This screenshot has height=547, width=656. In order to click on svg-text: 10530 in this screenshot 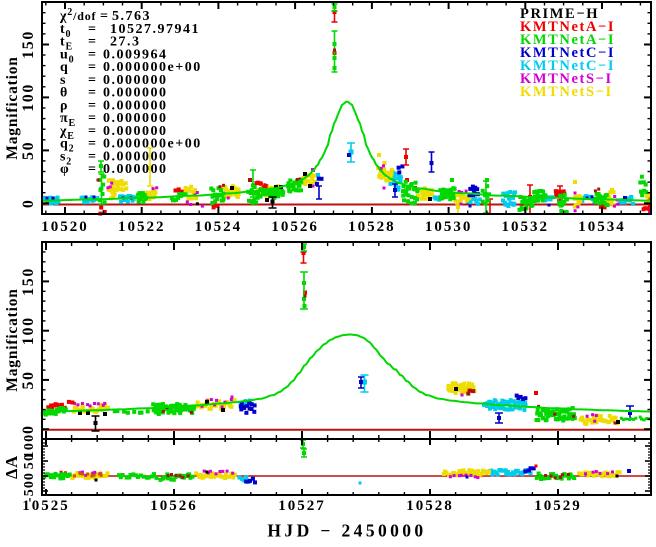, I will do `click(449, 227)`.